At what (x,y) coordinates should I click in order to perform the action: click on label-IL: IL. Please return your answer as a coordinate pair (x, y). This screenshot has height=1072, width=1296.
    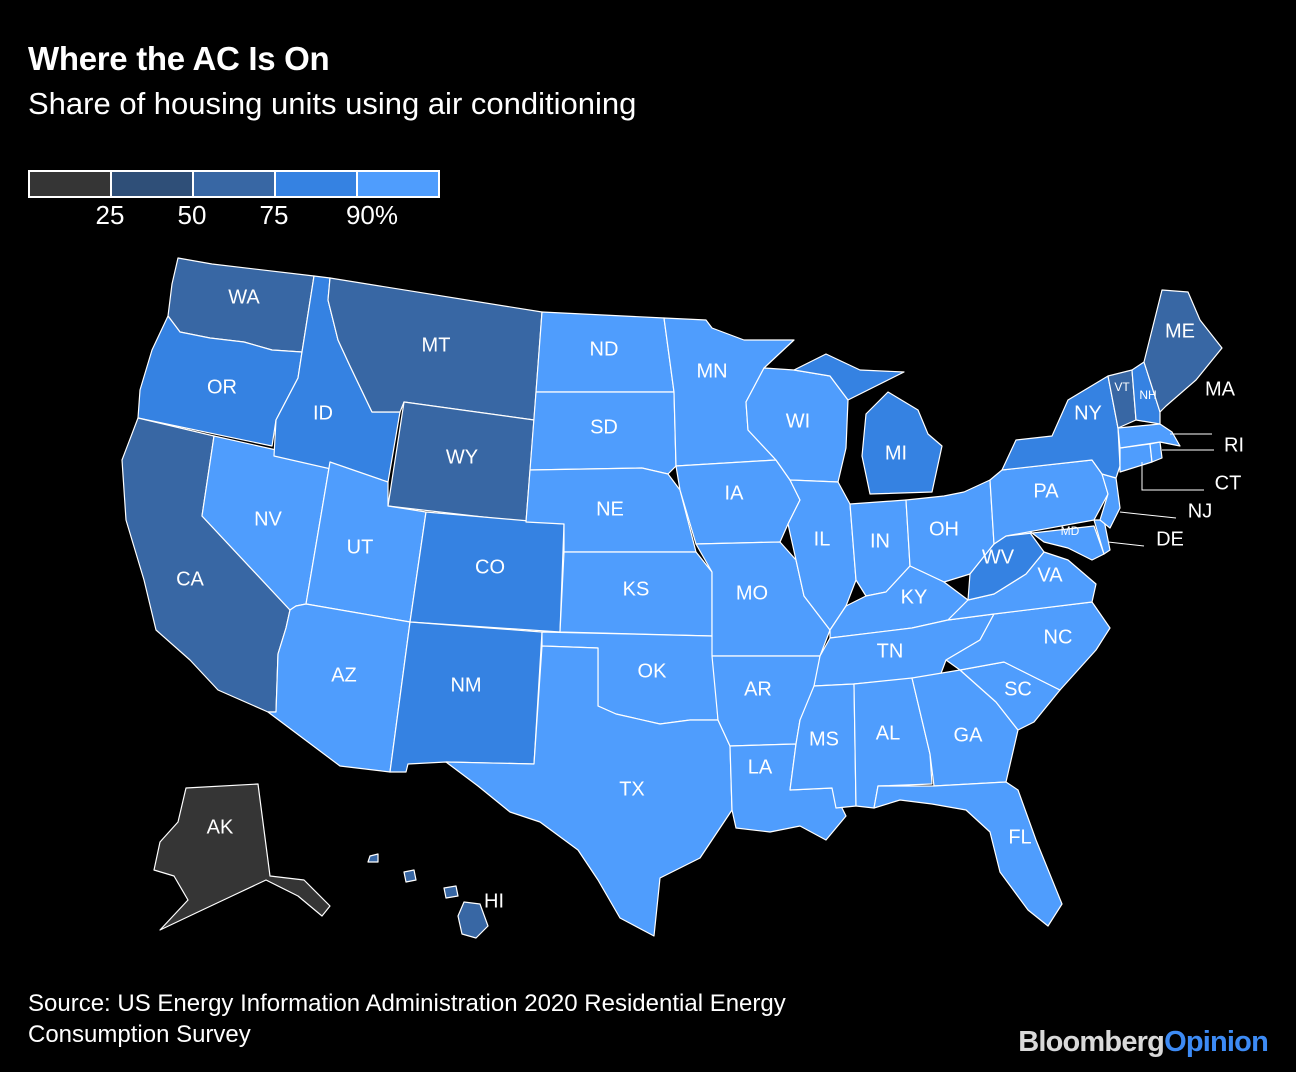
    Looking at the image, I should click on (822, 539).